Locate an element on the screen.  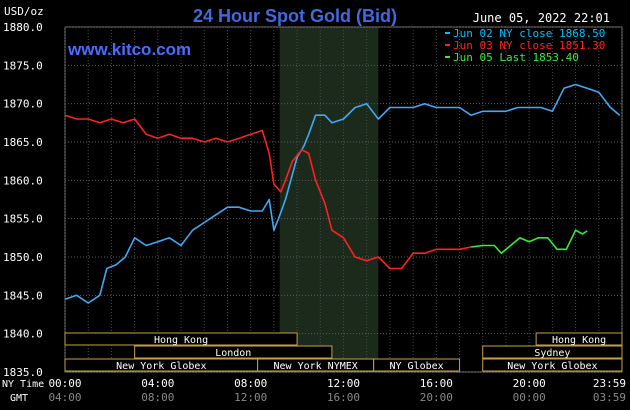
x-tick-label-ny: 04:00 is located at coordinates (157, 383).